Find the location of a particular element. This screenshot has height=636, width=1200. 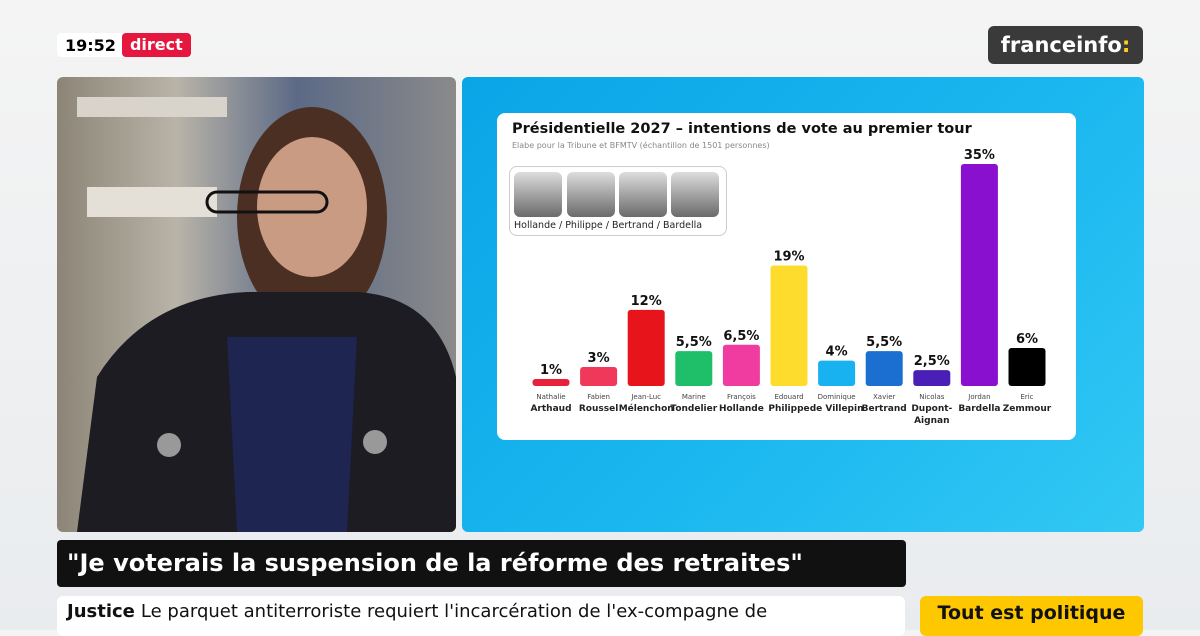

category-last-name: Hollande is located at coordinates (741, 409).